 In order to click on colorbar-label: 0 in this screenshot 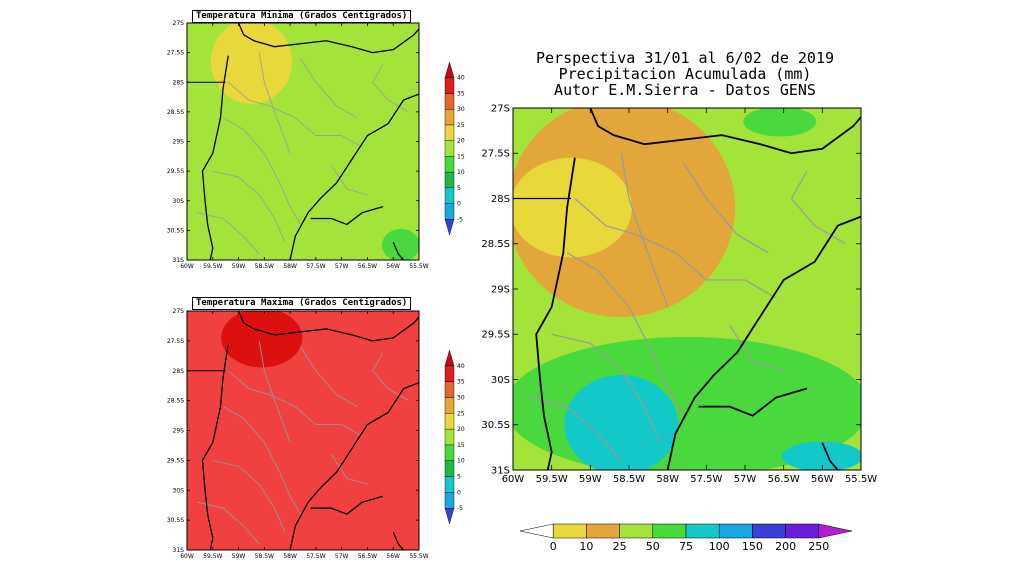, I will do `click(459, 204)`.